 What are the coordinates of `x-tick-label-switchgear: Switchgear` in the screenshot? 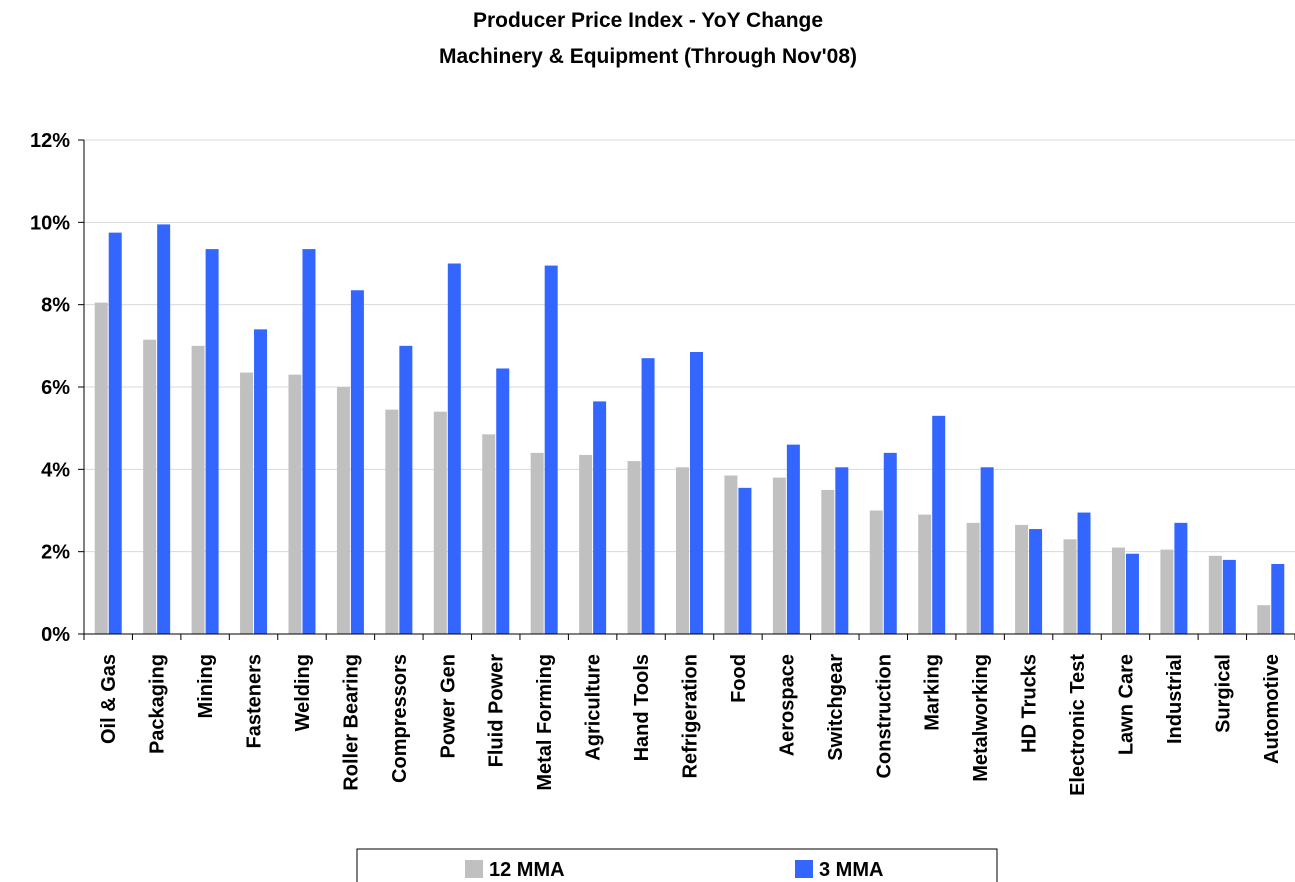 It's located at (836, 707).